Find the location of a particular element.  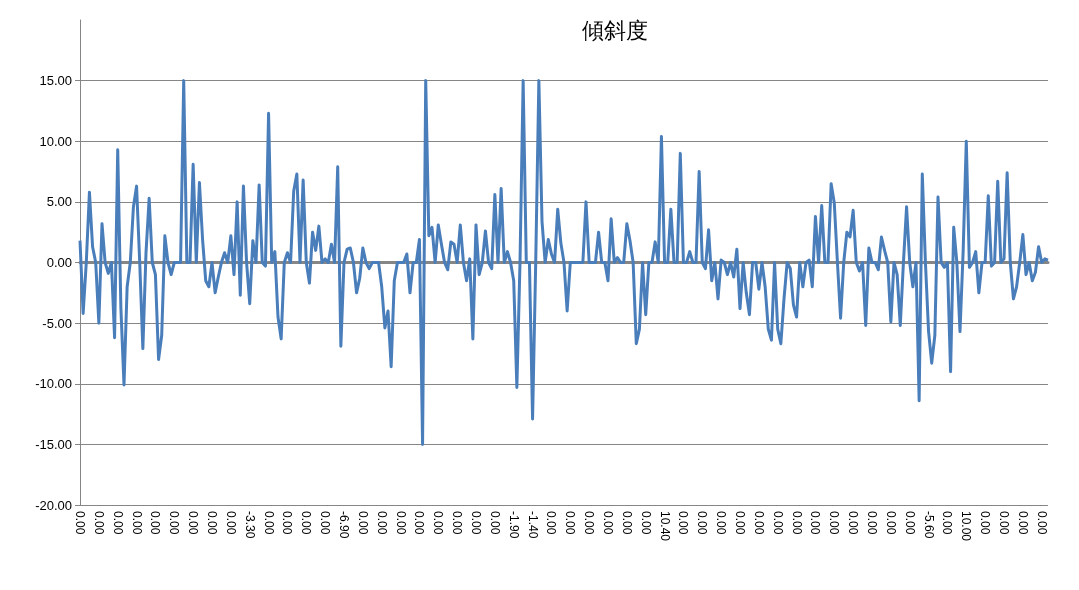

x-tick-label: 10.00 is located at coordinates (966, 526).